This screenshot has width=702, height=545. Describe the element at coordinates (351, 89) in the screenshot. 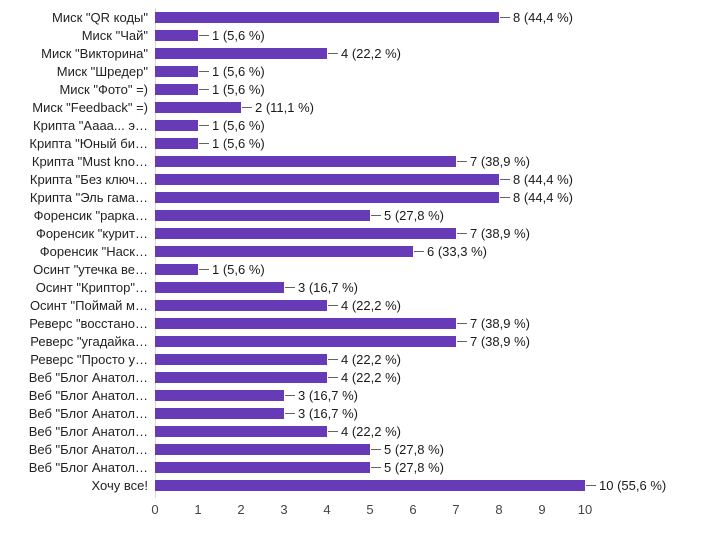

I see `chart-row: Миск "Фото" =) 1 (5,6 %)` at that location.